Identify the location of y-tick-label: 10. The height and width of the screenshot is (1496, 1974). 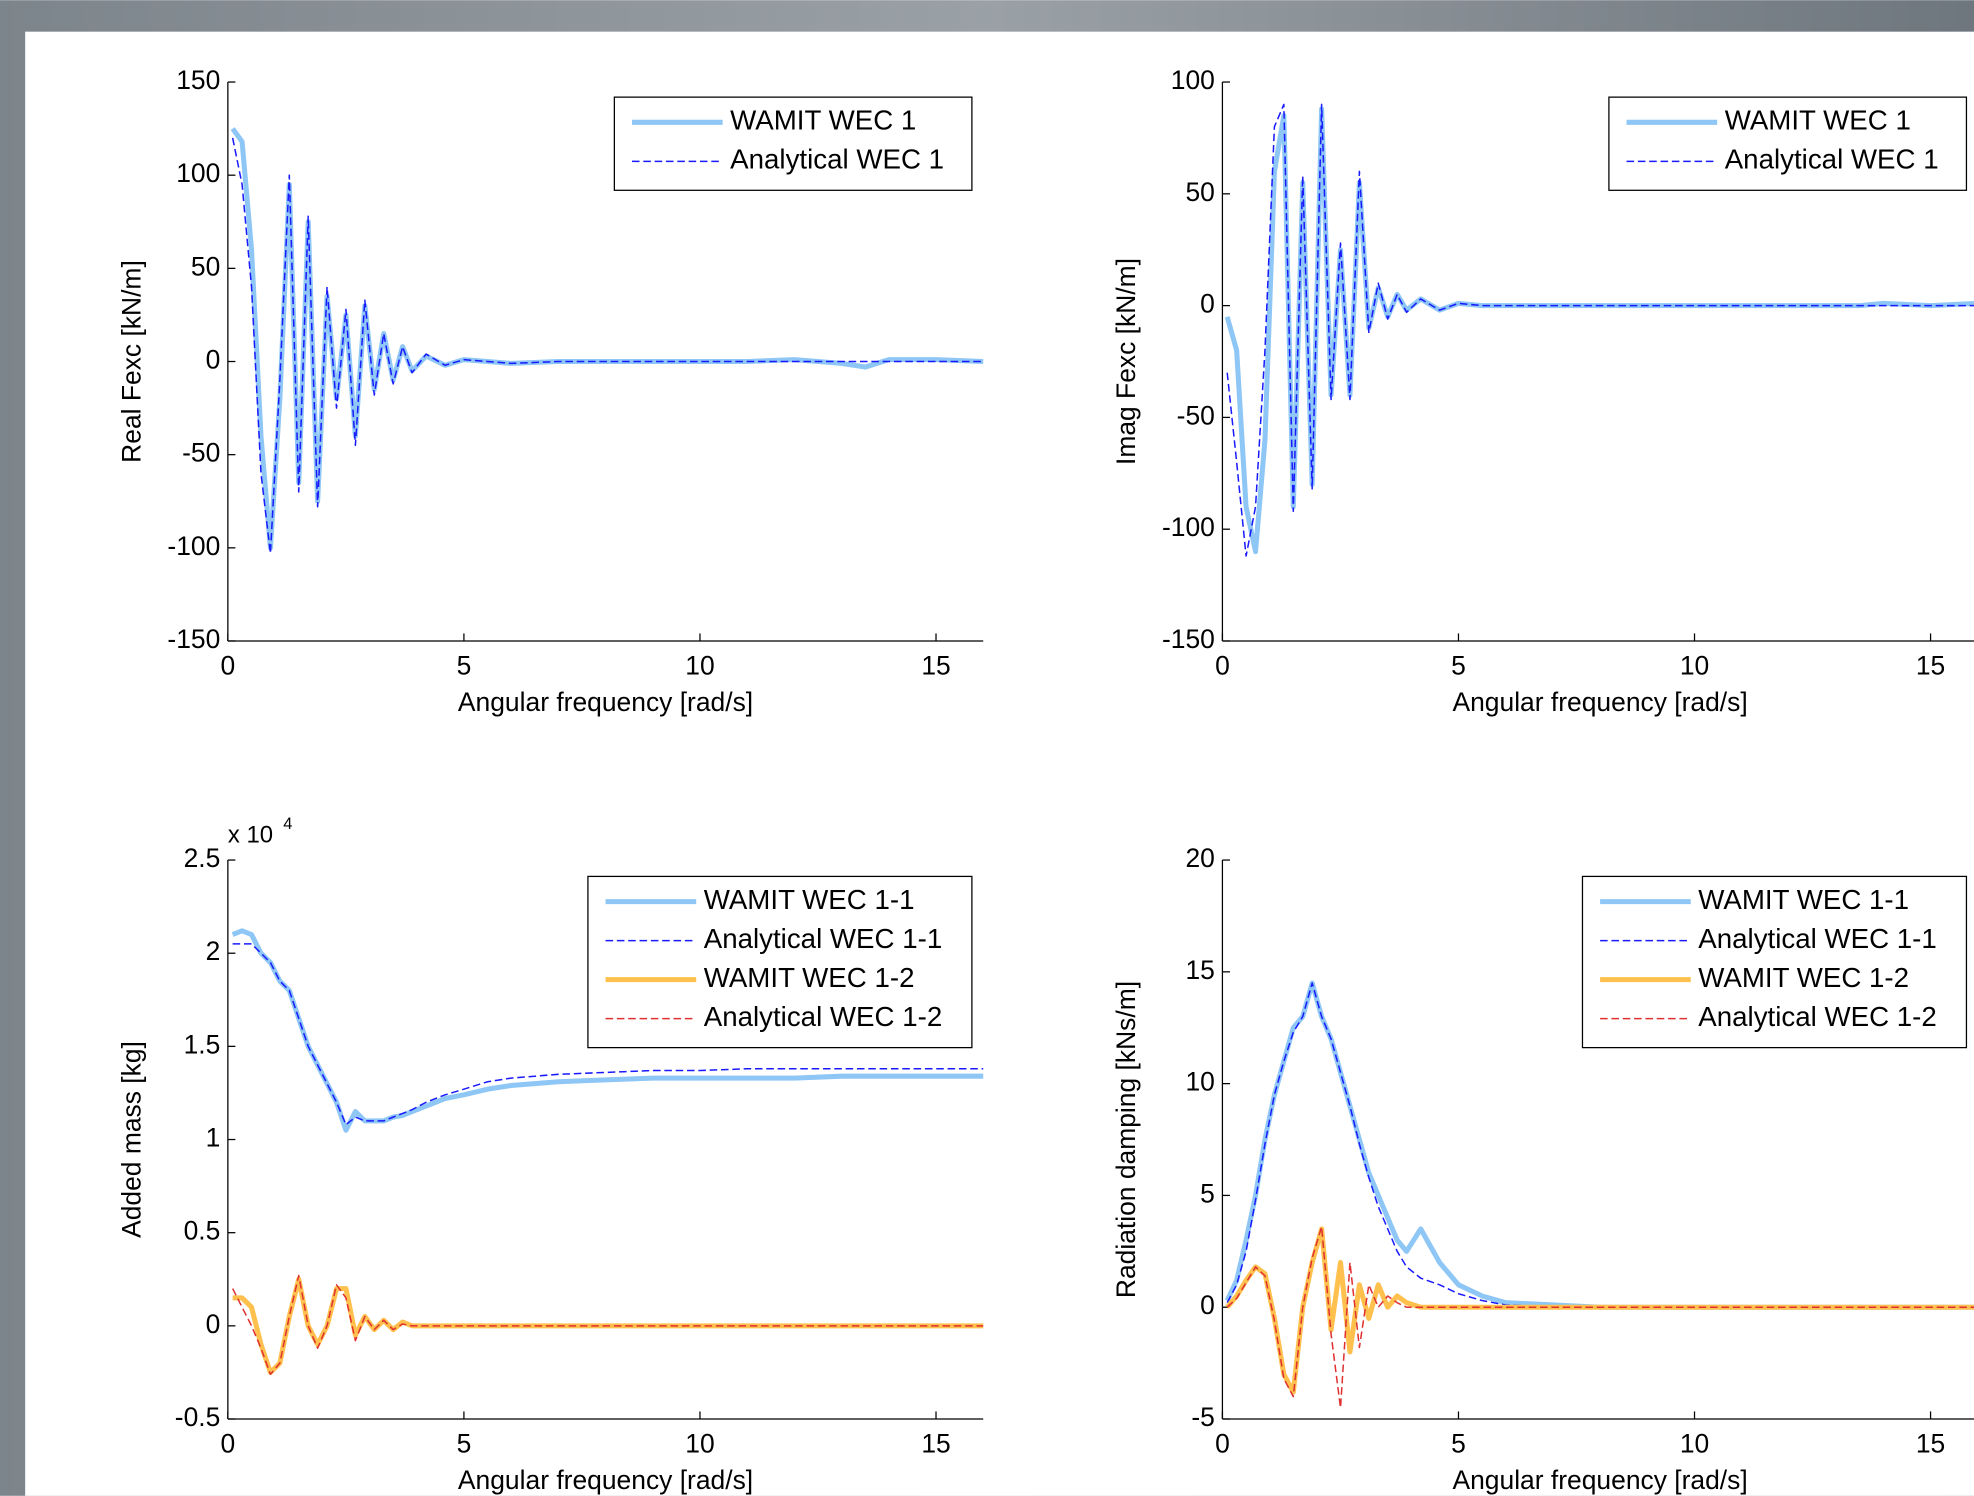
(1199, 1082).